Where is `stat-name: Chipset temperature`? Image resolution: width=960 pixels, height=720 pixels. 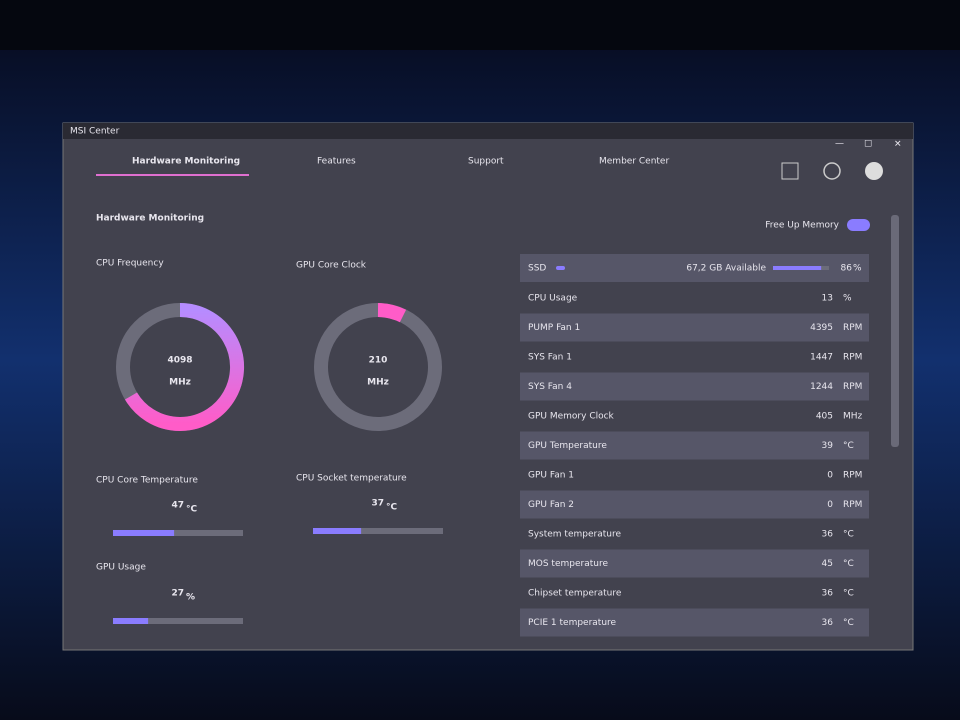
stat-name: Chipset temperature is located at coordinates (575, 594).